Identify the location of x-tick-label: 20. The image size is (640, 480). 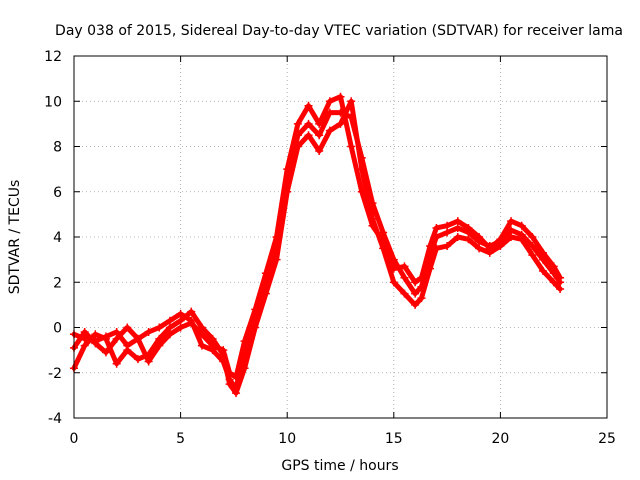
(500, 439).